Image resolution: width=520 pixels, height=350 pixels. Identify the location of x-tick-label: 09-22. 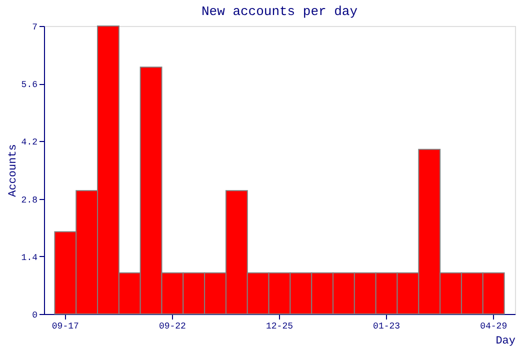
(172, 327).